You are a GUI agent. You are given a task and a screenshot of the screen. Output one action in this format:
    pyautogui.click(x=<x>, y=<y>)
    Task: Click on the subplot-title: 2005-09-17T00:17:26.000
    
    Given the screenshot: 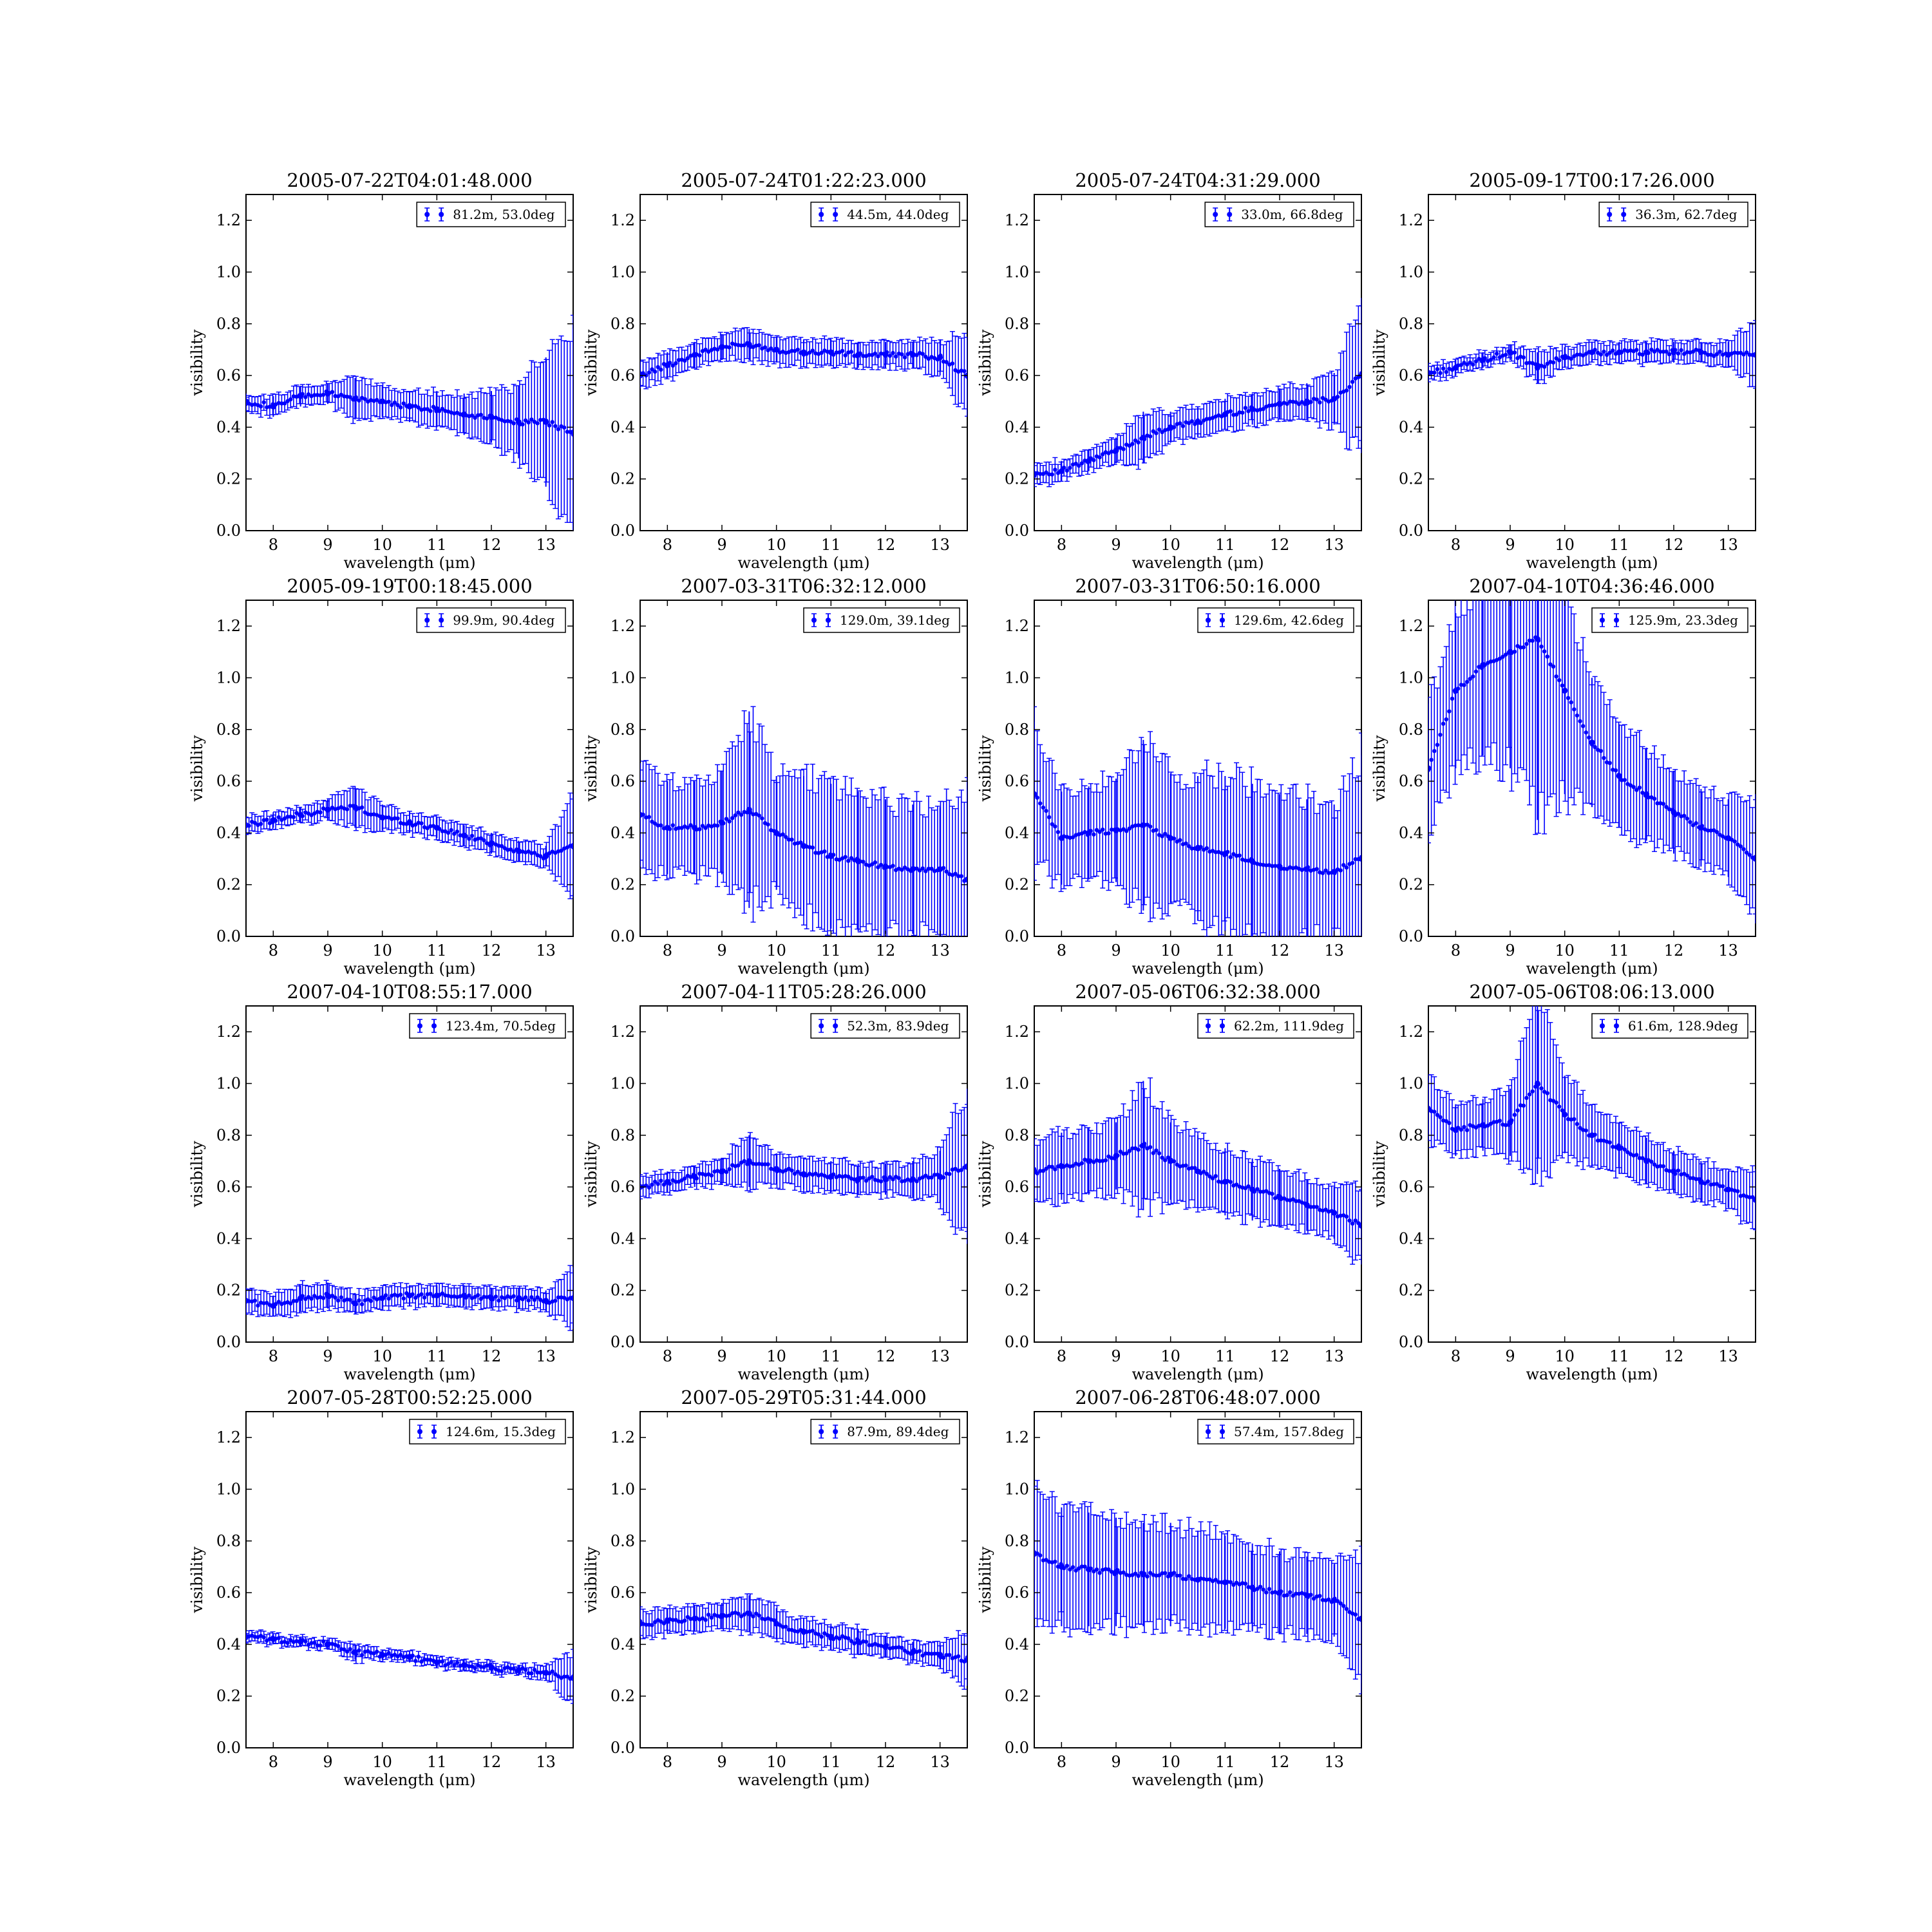 What is the action you would take?
    pyautogui.click(x=1591, y=180)
    